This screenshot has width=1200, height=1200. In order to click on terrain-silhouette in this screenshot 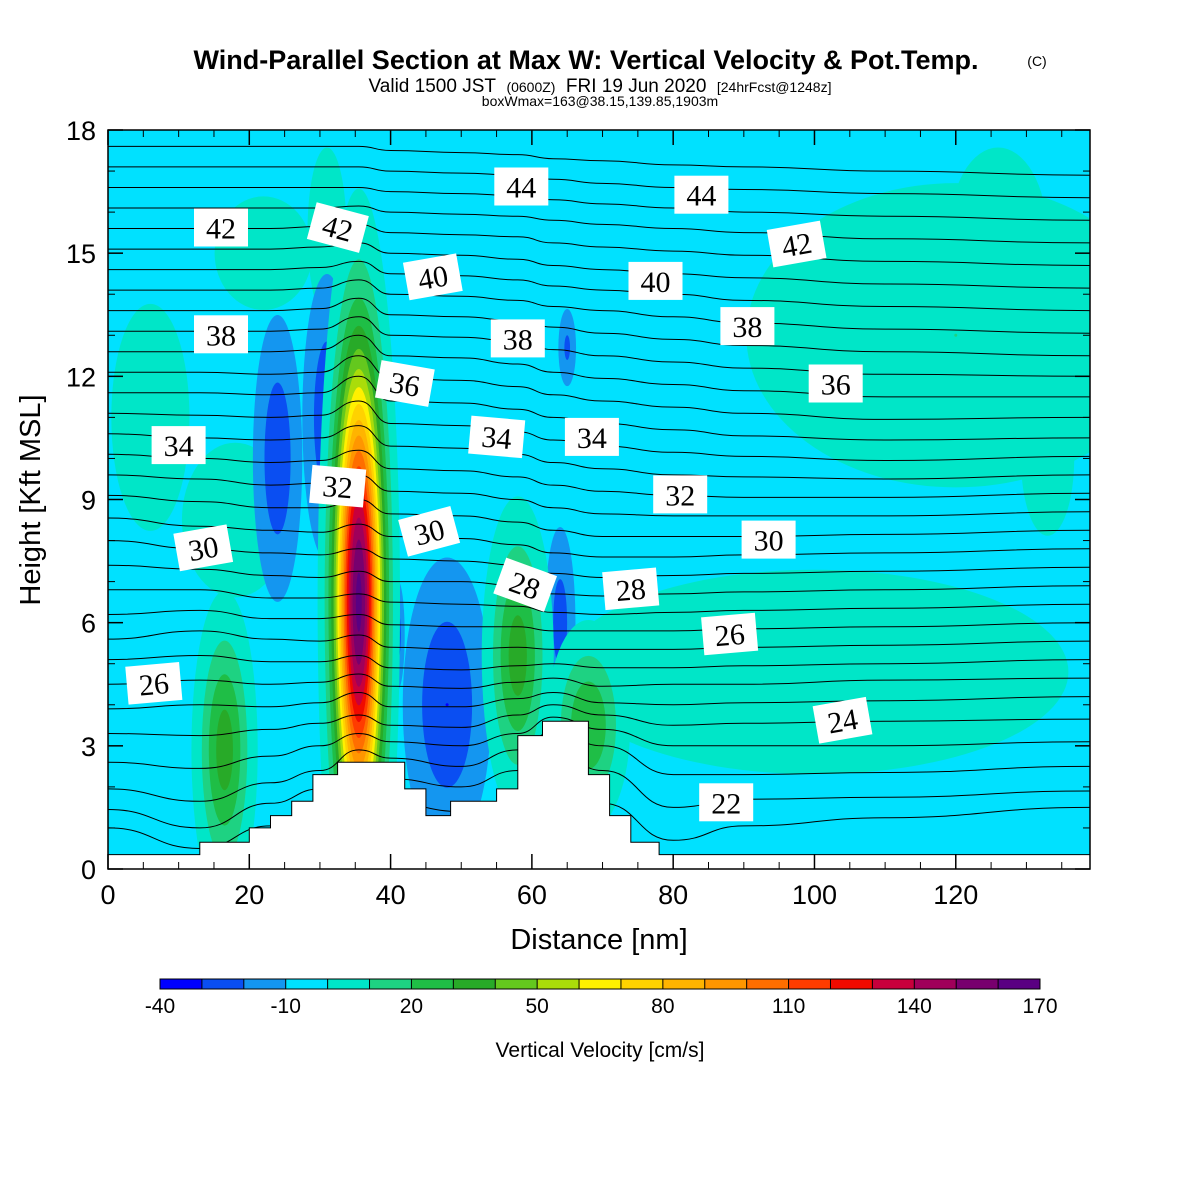, I will do `click(599, 795)`.